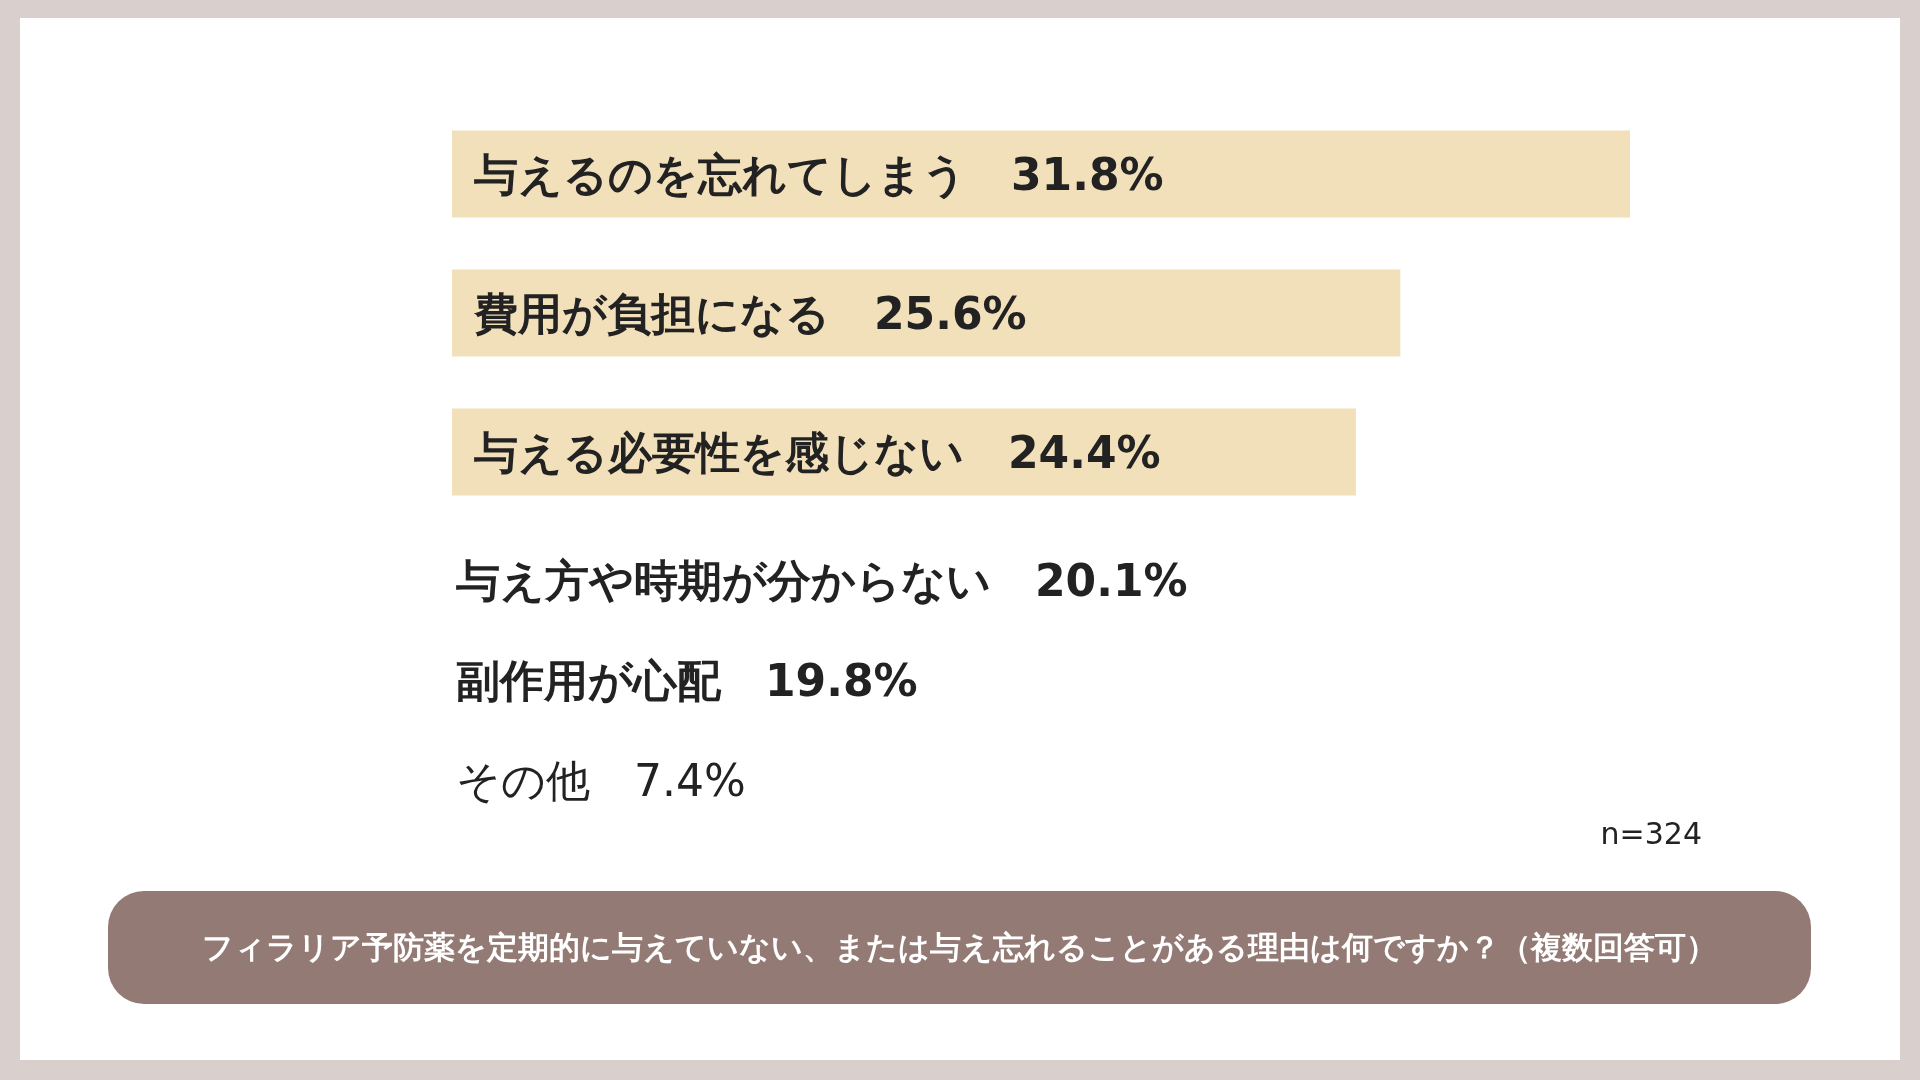 This screenshot has height=1080, width=1920. What do you see at coordinates (673, 313) in the screenshot?
I see `y-tick-label: 費用が負担になる` at bounding box center [673, 313].